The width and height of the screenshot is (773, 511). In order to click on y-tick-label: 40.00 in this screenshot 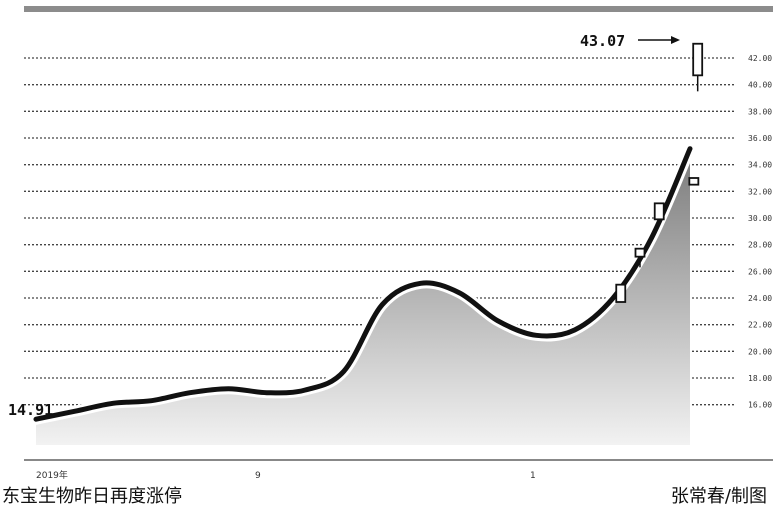, I will do `click(760, 85)`.